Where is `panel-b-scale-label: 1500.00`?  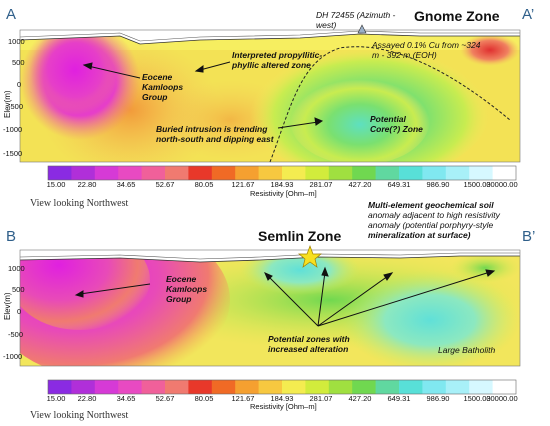 panel-b-scale-label: 1500.00 is located at coordinates (477, 398).